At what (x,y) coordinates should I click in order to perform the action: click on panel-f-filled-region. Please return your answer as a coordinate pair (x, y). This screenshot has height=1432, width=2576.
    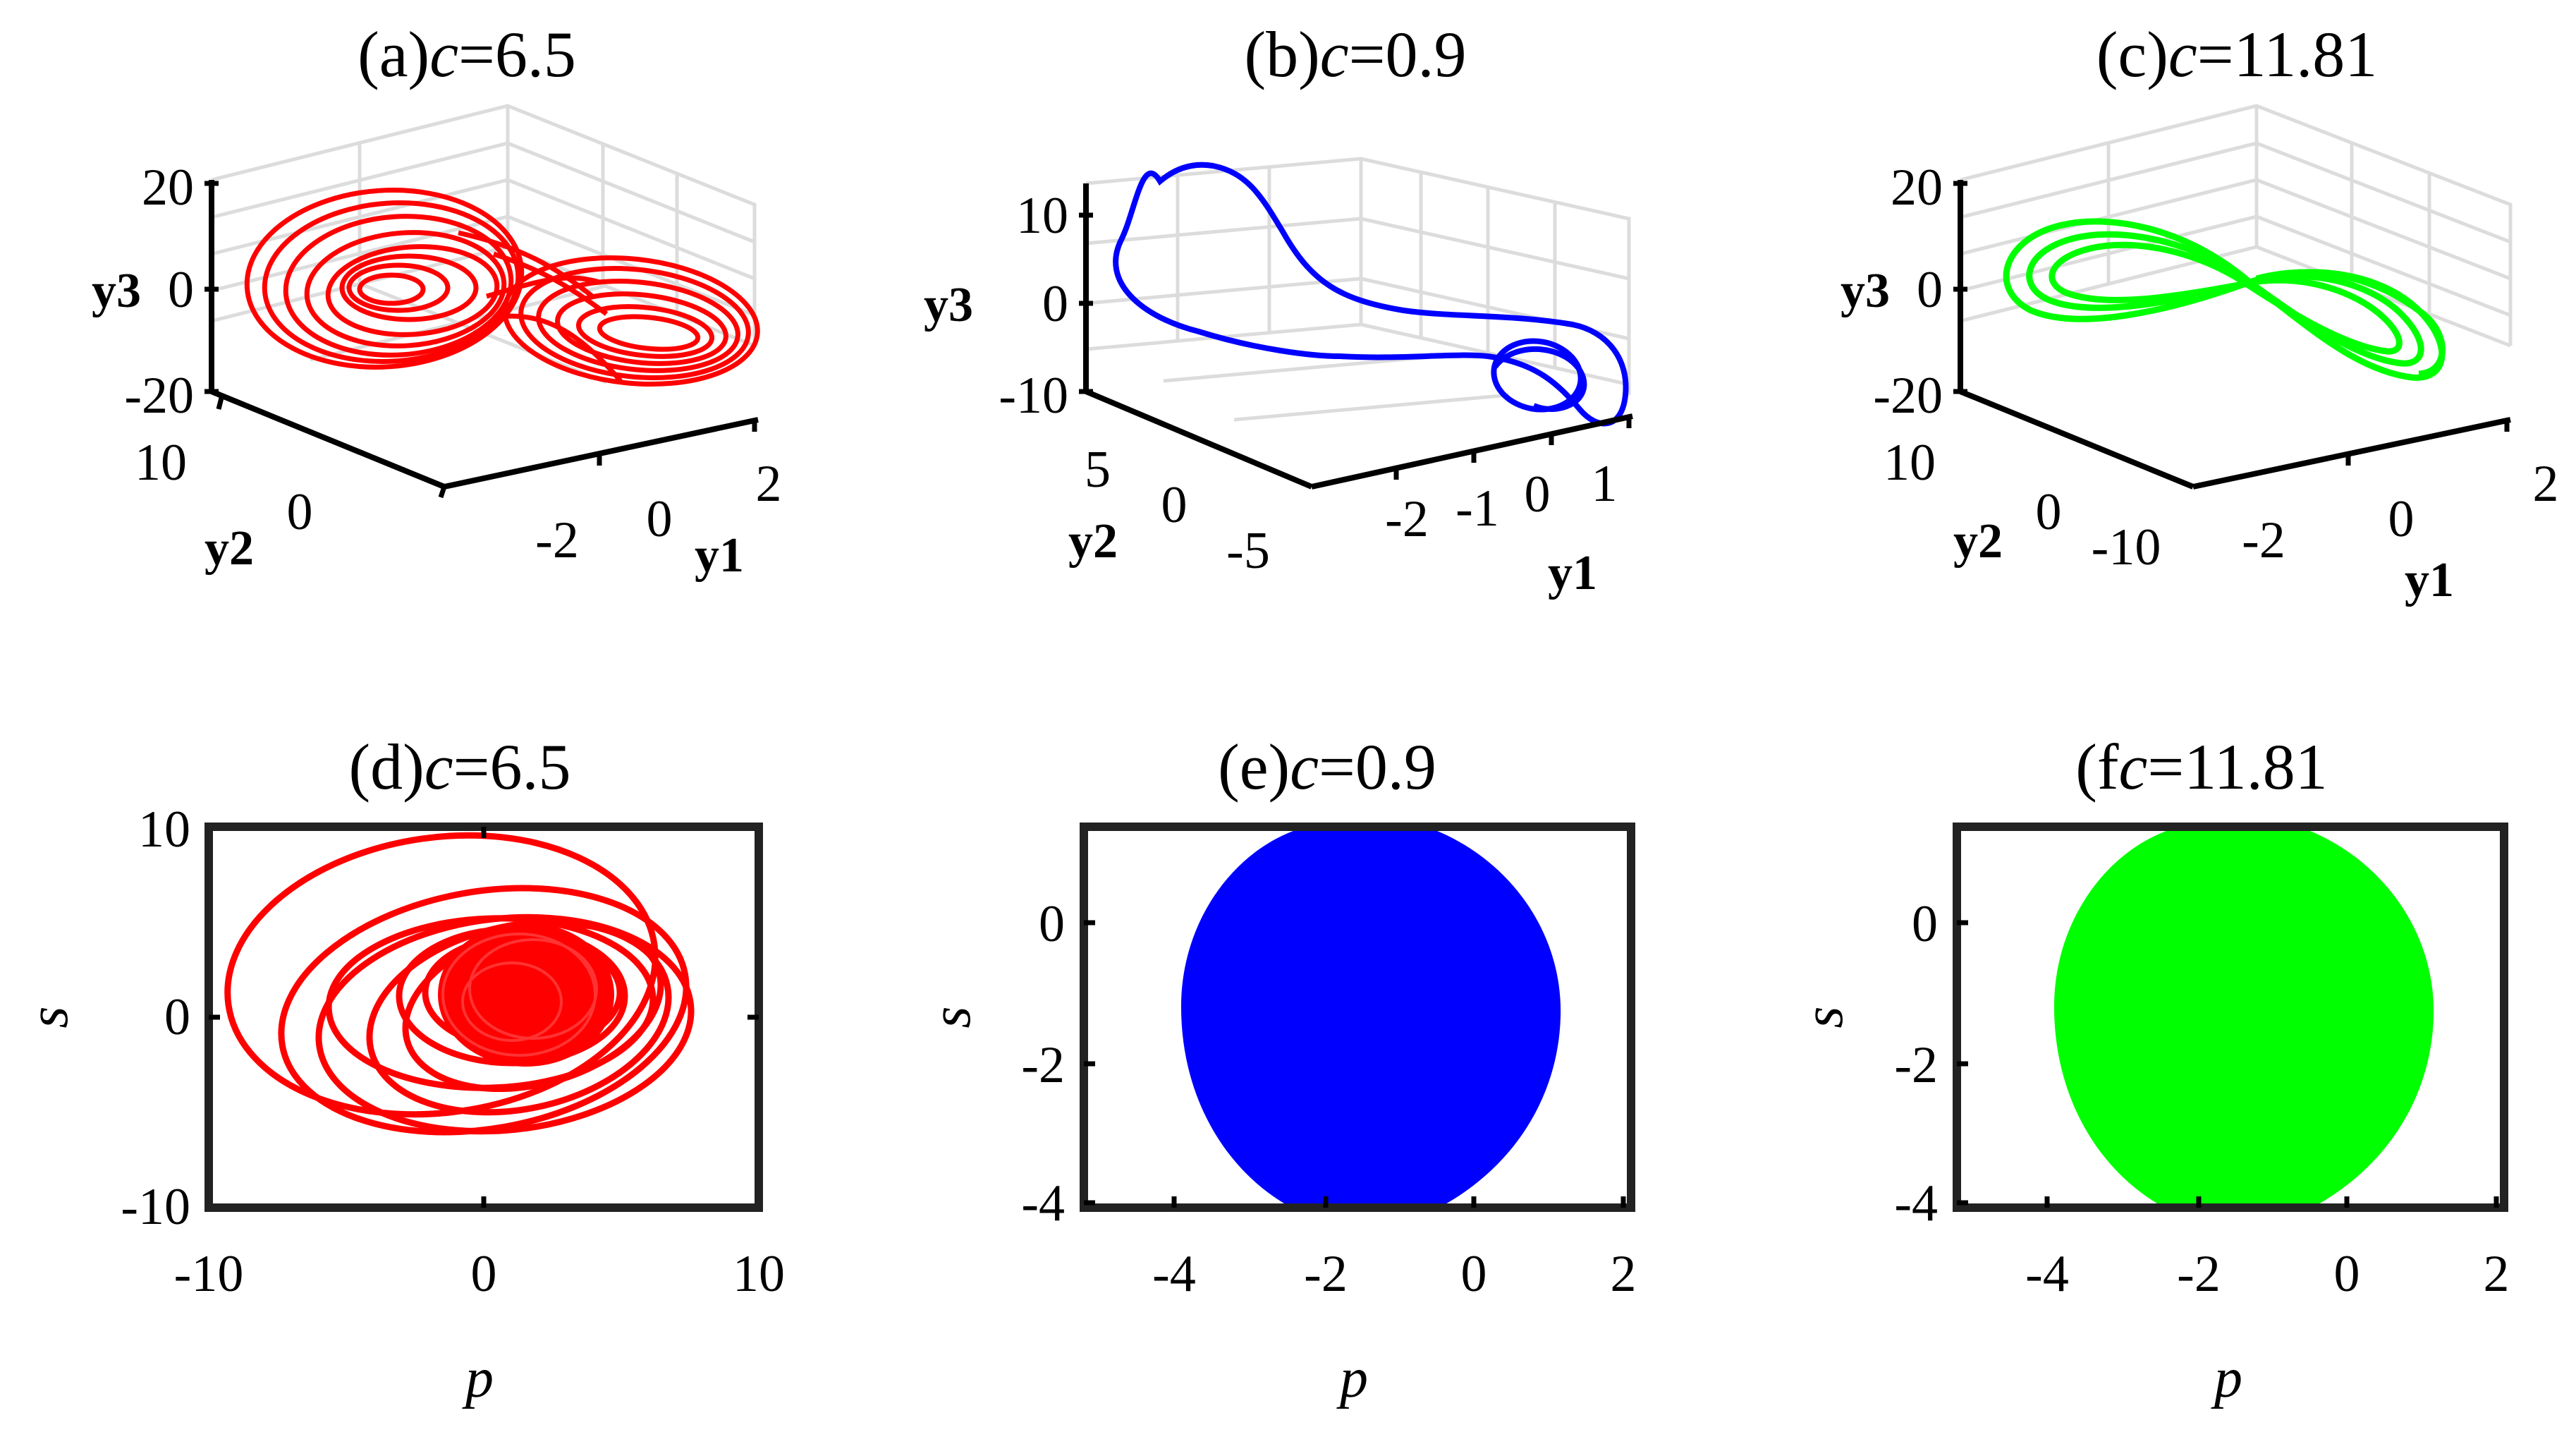
    Looking at the image, I should click on (2244, 1017).